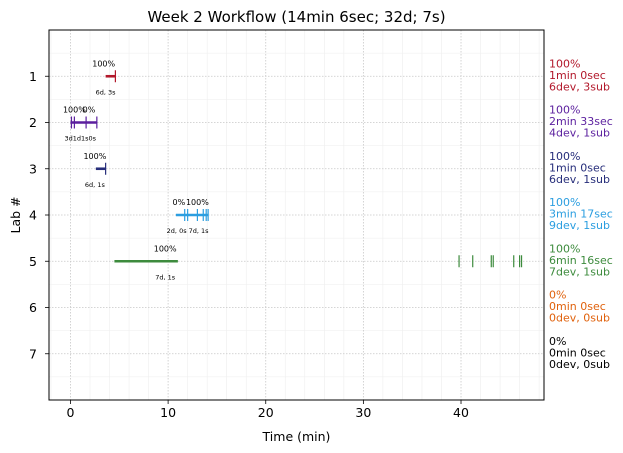 The image size is (623, 453). I want to click on y-tick-label: 5, so click(33, 261).